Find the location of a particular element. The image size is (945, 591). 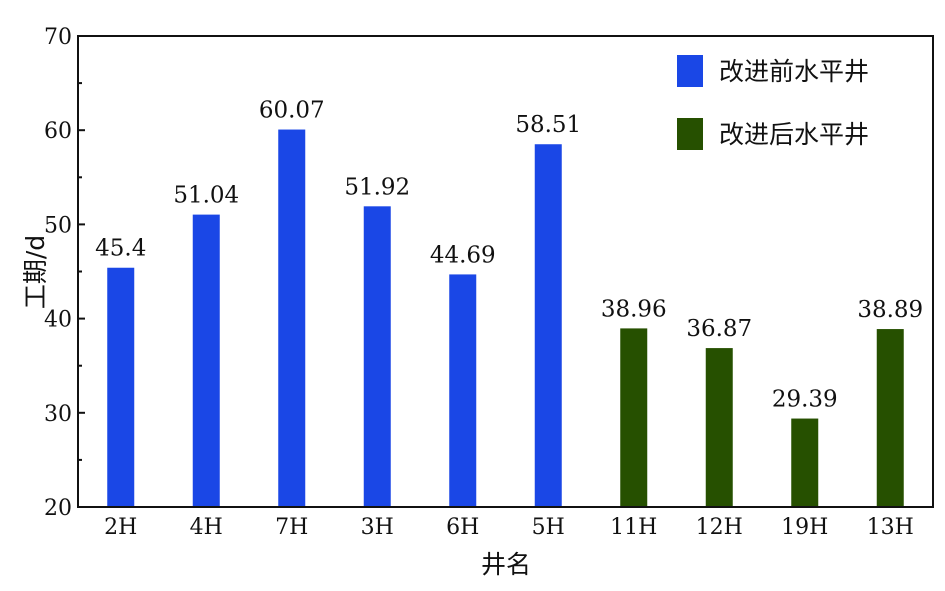

bar-4H is located at coordinates (206, 360).